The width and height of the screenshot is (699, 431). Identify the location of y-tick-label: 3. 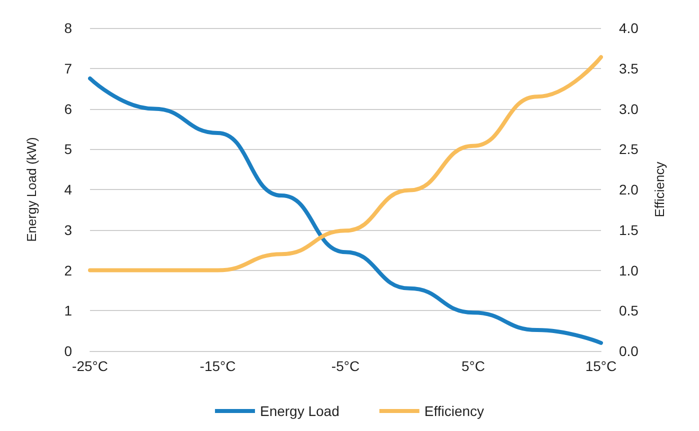
(68, 230).